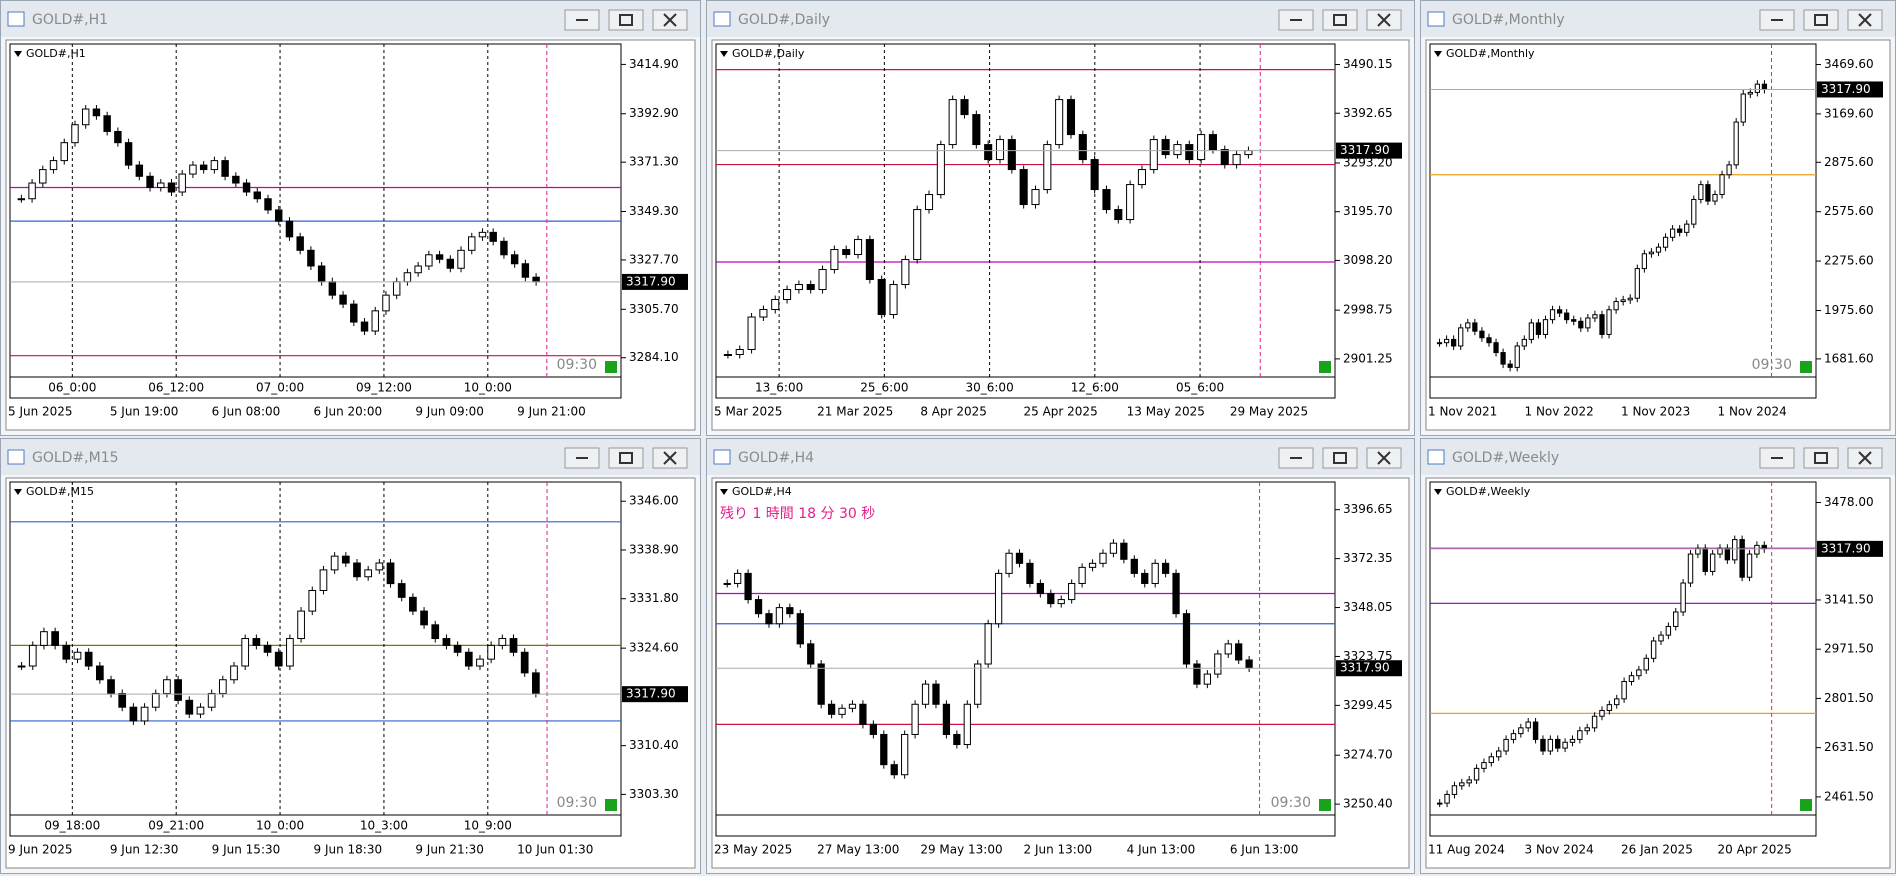 This screenshot has width=1896, height=876. I want to click on y-tick-label: 3331.80, so click(654, 598).